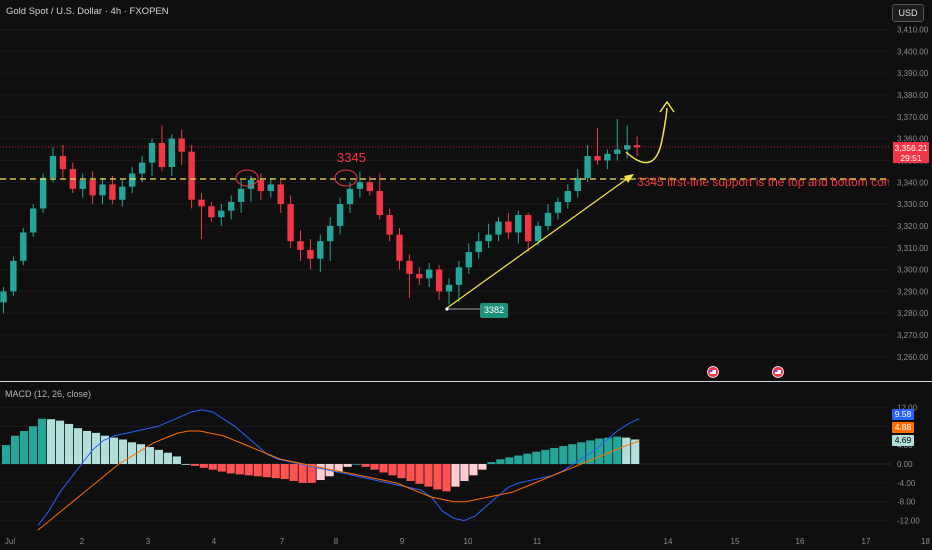 The height and width of the screenshot is (550, 932). Describe the element at coordinates (346, 178) in the screenshot. I see `highlight-circle` at that location.